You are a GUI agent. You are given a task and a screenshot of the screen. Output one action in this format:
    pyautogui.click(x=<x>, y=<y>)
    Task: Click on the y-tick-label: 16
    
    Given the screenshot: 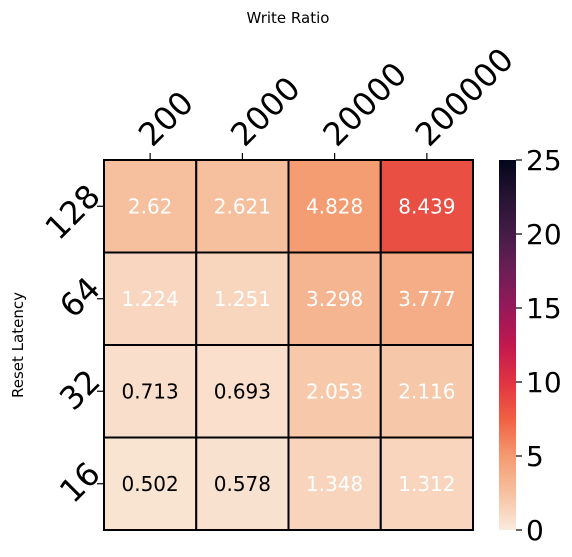 What is the action you would take?
    pyautogui.click(x=80, y=483)
    